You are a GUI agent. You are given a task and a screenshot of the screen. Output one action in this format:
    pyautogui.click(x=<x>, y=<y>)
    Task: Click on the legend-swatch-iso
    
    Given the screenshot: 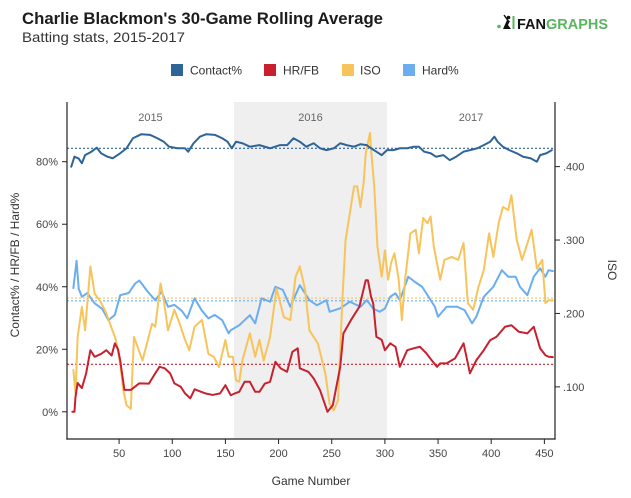 What is the action you would take?
    pyautogui.click(x=348, y=70)
    